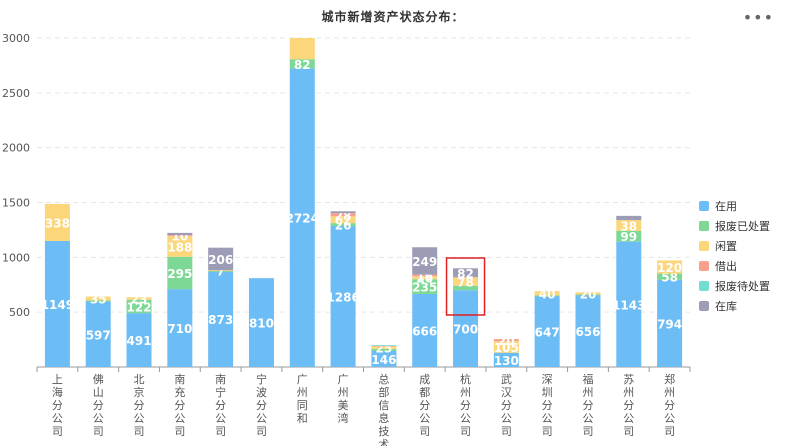 The width and height of the screenshot is (786, 446). Describe the element at coordinates (179, 379) in the screenshot. I see `x-tick-label: 南` at that location.